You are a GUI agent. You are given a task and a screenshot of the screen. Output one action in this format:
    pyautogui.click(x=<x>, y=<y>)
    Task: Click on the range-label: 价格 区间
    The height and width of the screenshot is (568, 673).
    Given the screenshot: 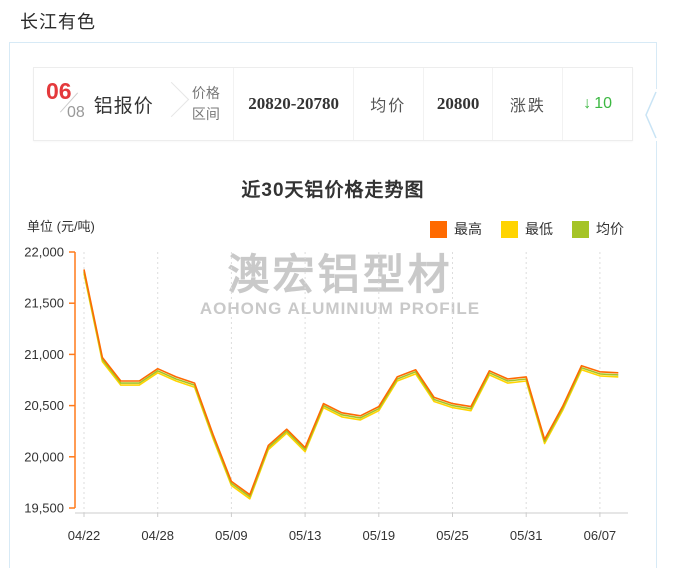 What is the action you would take?
    pyautogui.click(x=206, y=104)
    